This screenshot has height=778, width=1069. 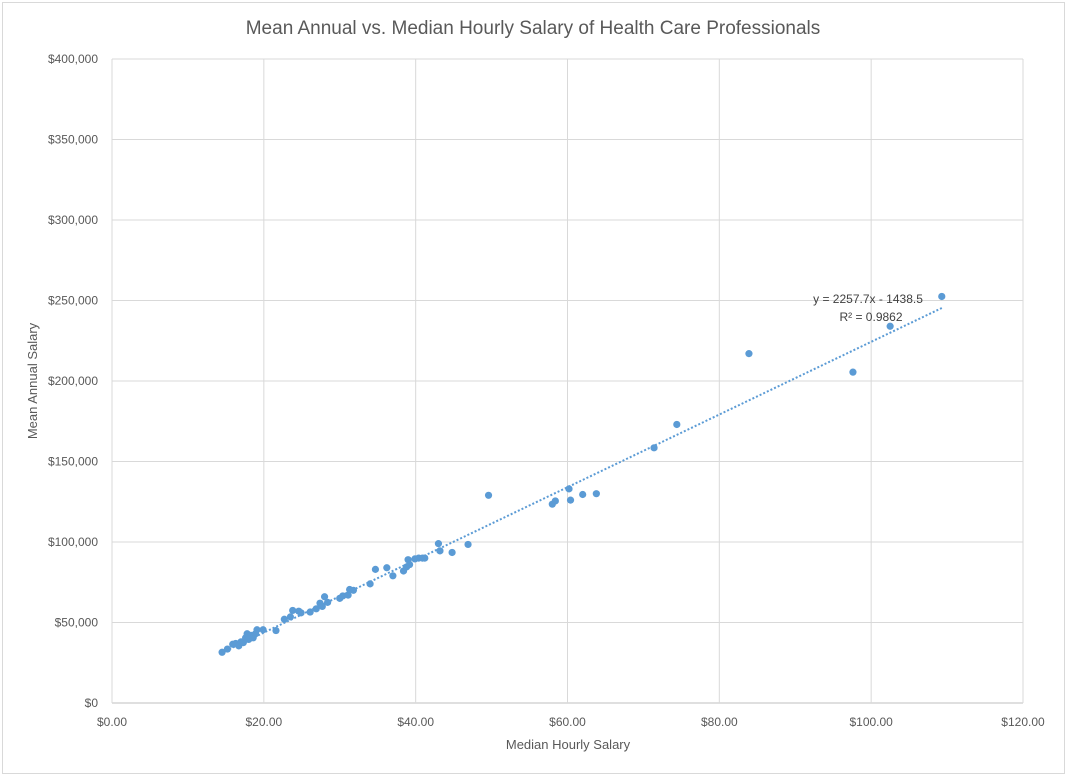 I want to click on y-tick-label: $400,000, so click(x=73, y=59).